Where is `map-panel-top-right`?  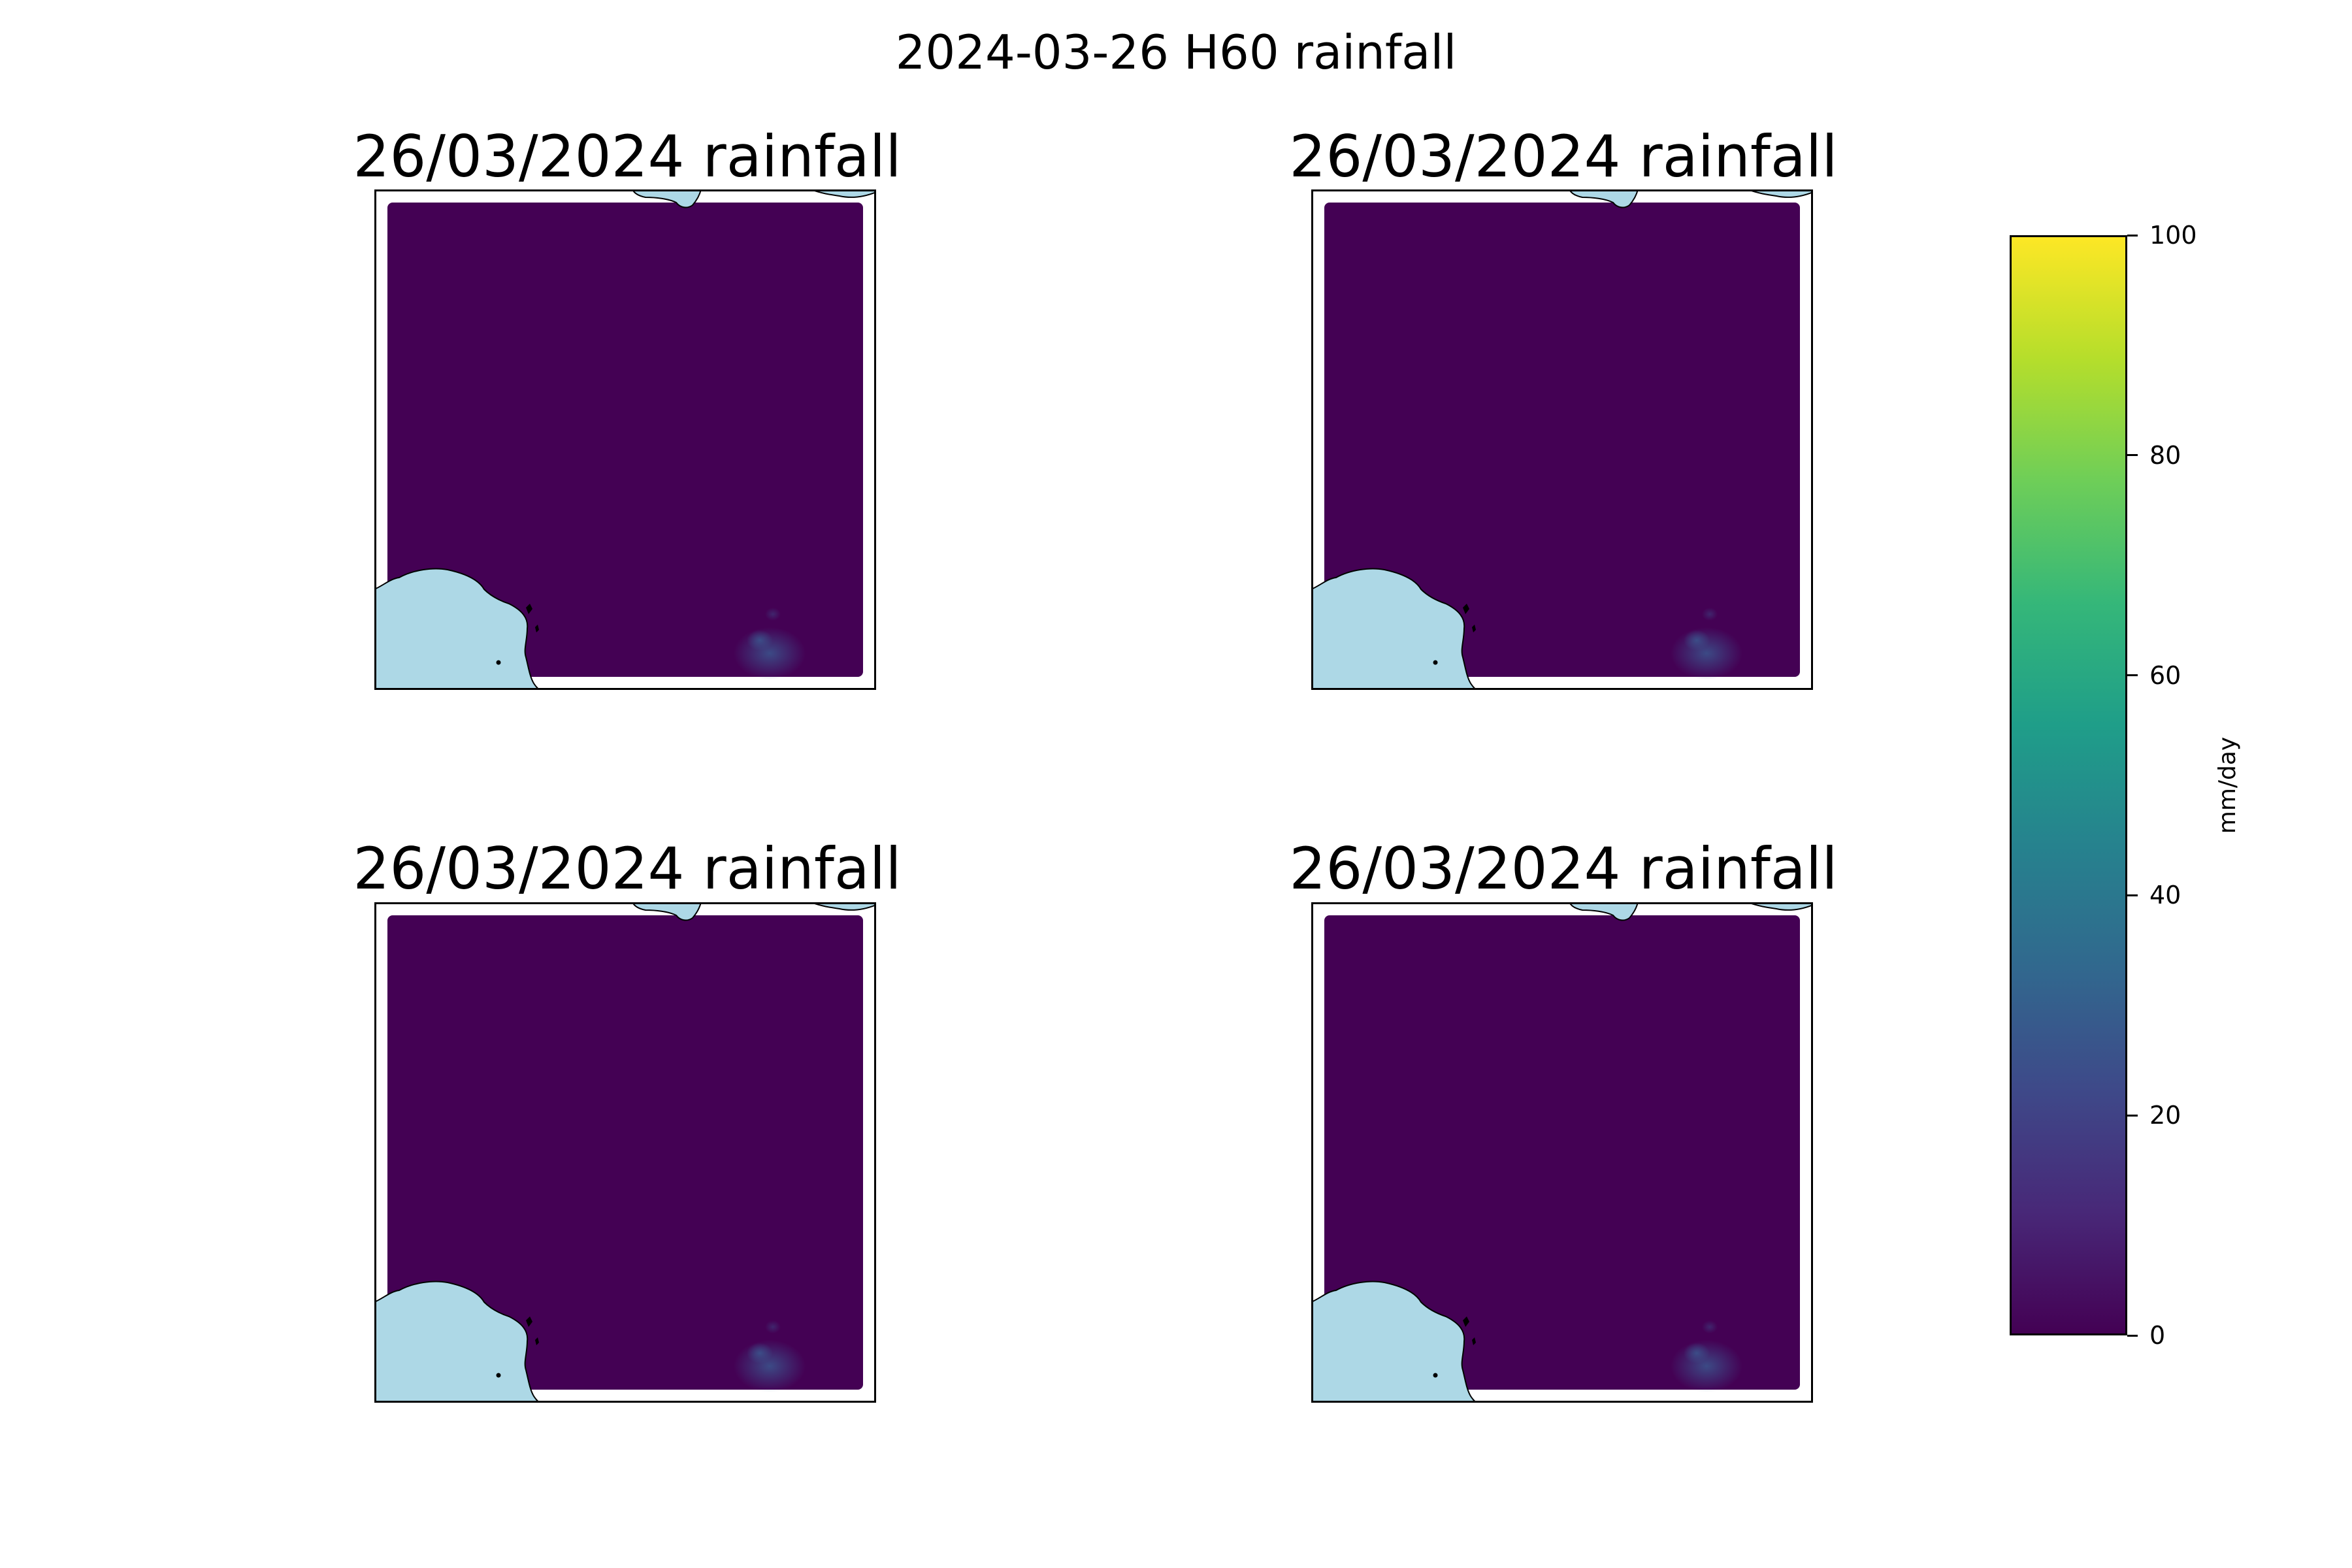
map-panel-top-right is located at coordinates (1562, 439).